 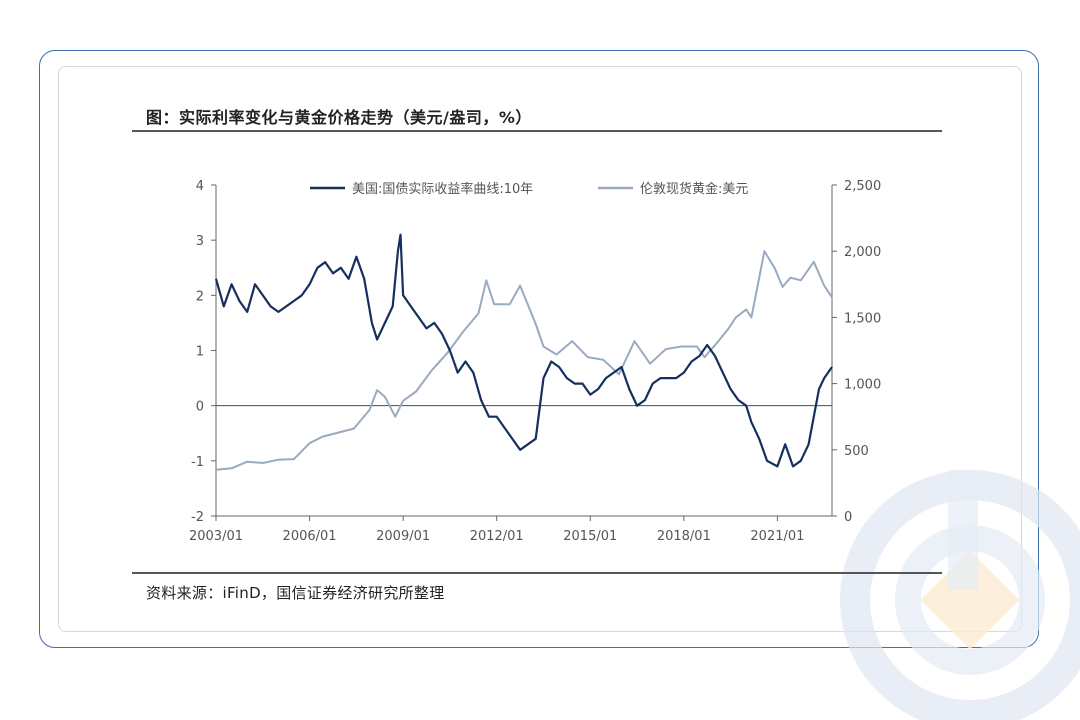 I want to click on right-tick-label: 0, so click(x=848, y=517).